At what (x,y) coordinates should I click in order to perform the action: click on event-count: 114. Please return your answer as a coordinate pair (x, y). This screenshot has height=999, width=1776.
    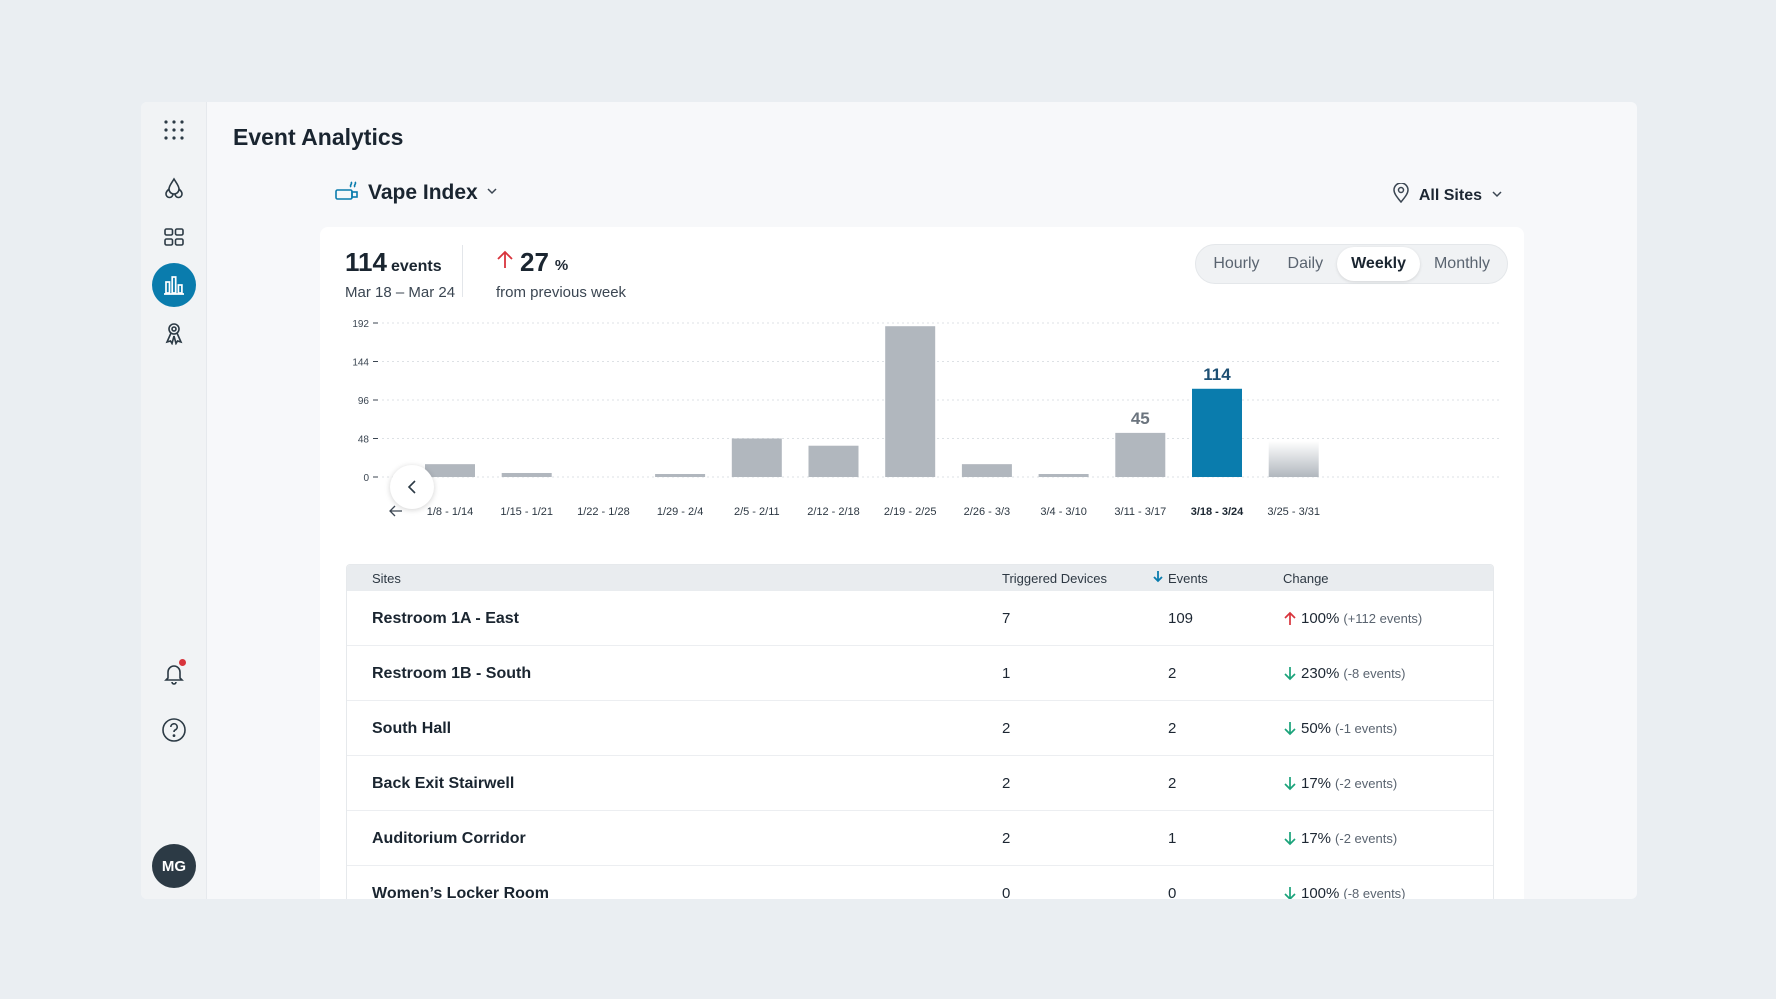
    Looking at the image, I should click on (366, 262).